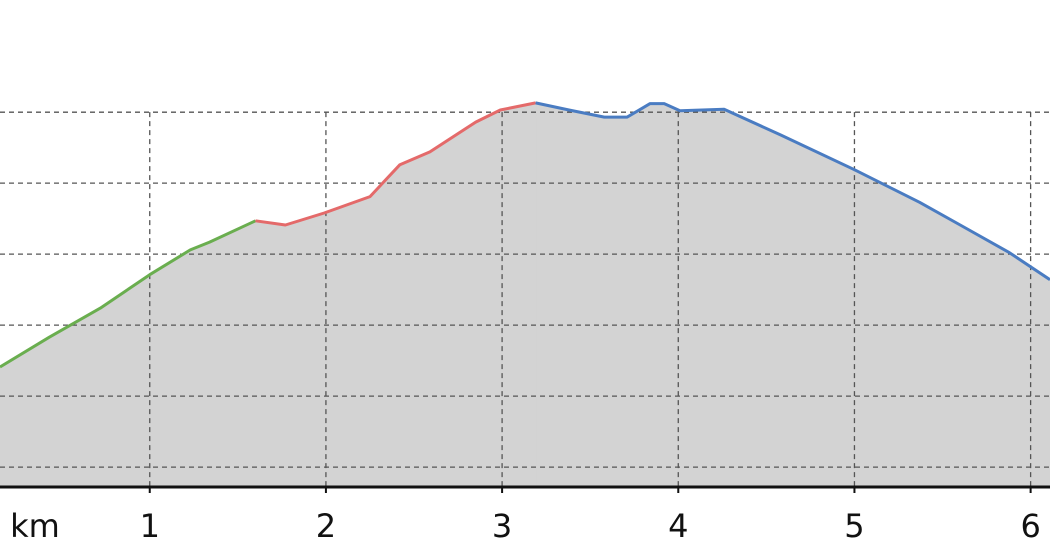 The width and height of the screenshot is (1050, 560). I want to click on x-tick-label: 6, so click(1030, 526).